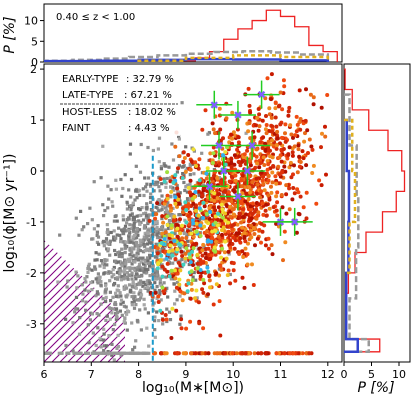 This screenshot has width=415, height=401. Describe the element at coordinates (111, 353) in the screenshot. I see `lower-limit-point-grey` at that location.